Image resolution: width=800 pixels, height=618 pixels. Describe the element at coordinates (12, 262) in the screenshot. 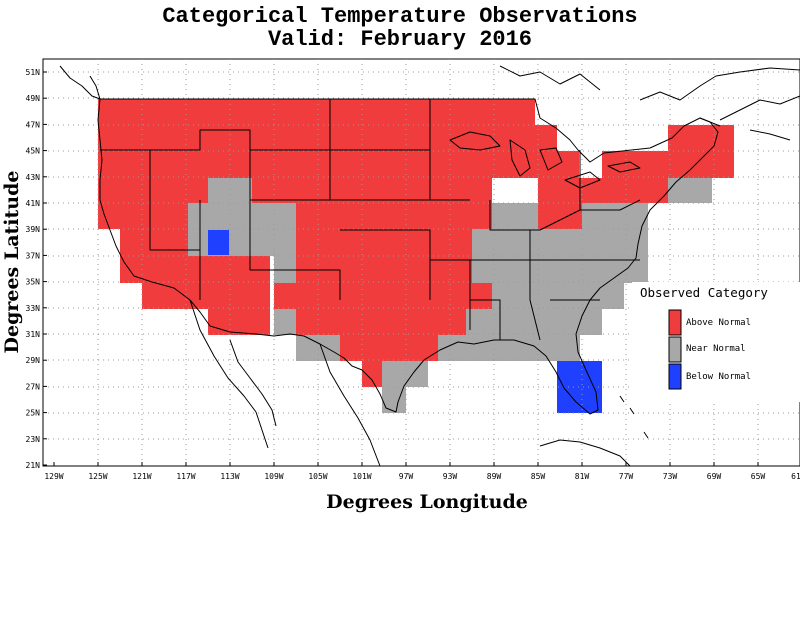

I see `y-axis-title: Degrees Latitude` at that location.